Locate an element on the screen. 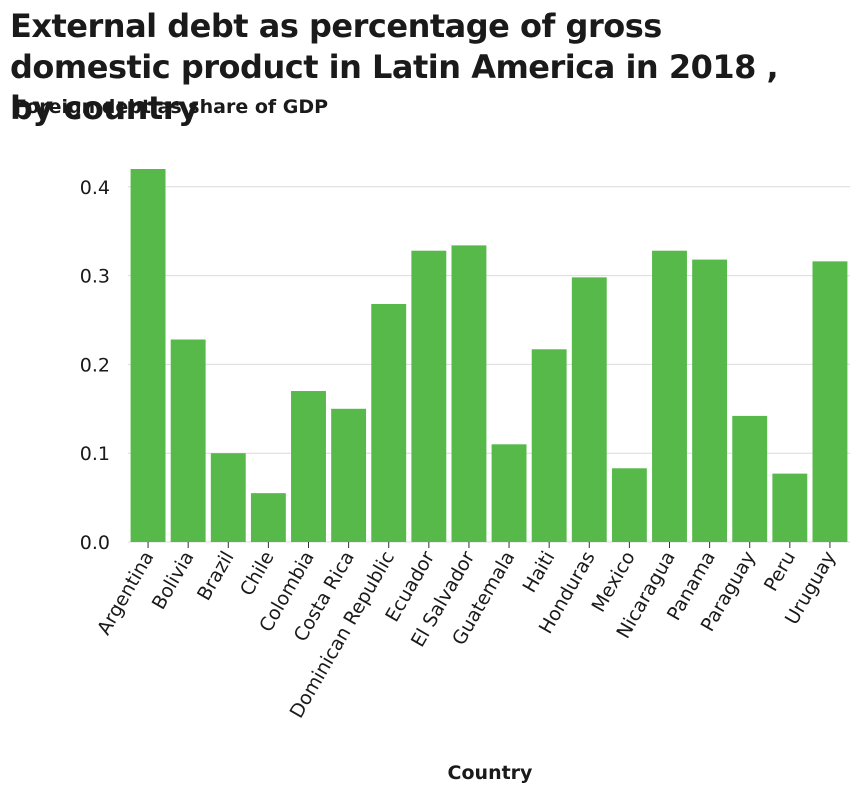  bar-haiti is located at coordinates (549, 445).